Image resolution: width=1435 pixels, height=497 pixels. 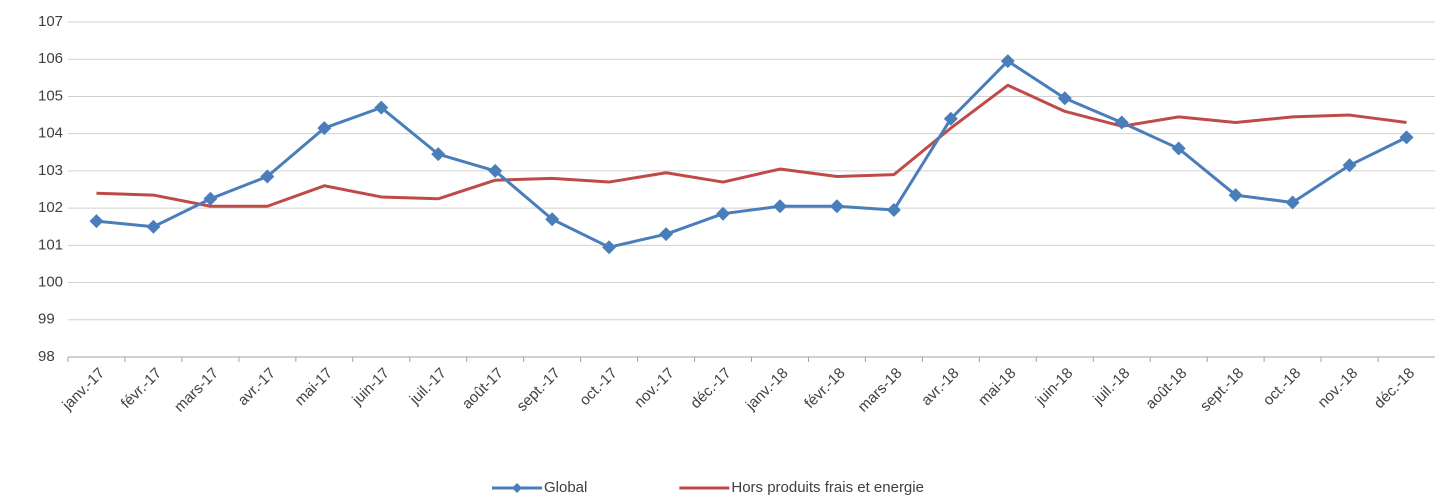 What do you see at coordinates (565, 487) in the screenshot?
I see `legend-label: Global` at bounding box center [565, 487].